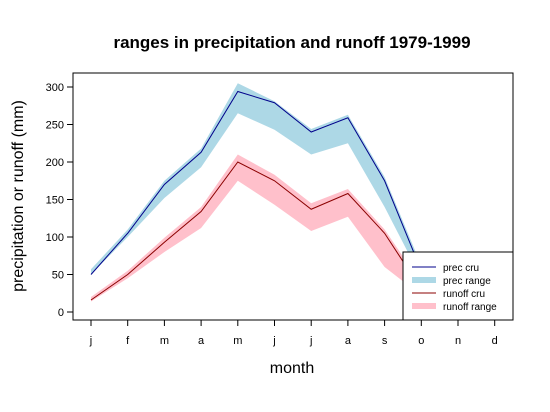 The height and width of the screenshot is (412, 550). Describe the element at coordinates (55, 201) in the screenshot. I see `y-tick-label: 150` at that location.